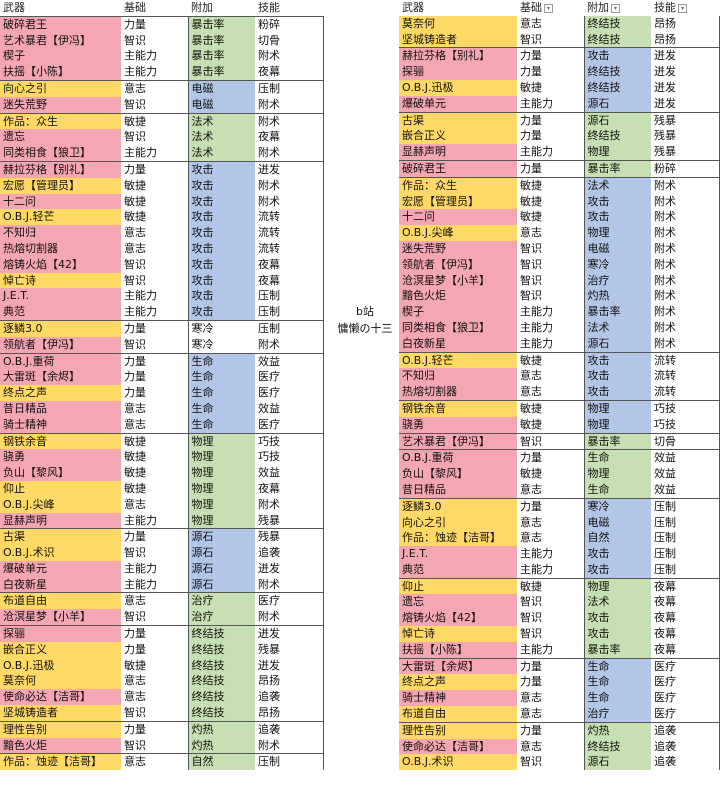 The image size is (720, 809). Describe the element at coordinates (60, 649) in the screenshot. I see `weapon-name-cell: 嵌合正义` at that location.